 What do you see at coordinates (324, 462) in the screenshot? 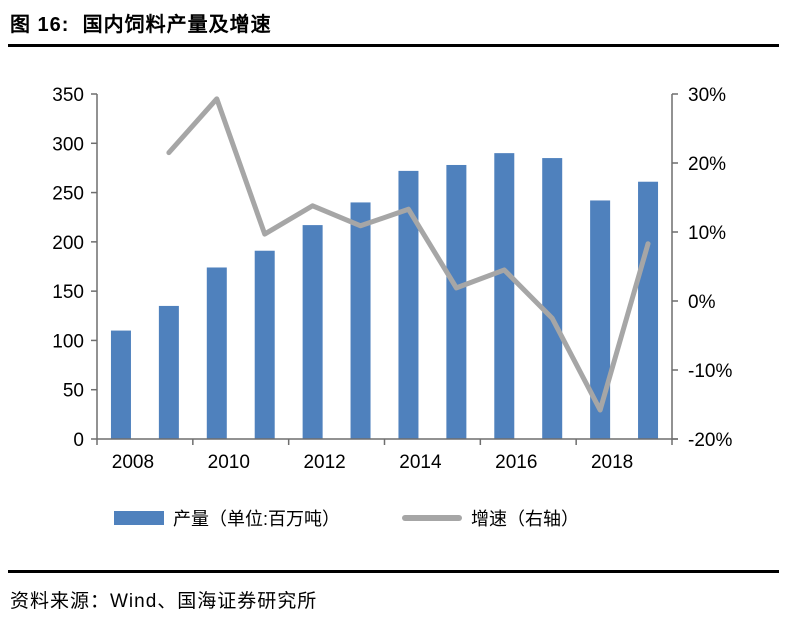
I see `x-tick-label: 2012` at bounding box center [324, 462].